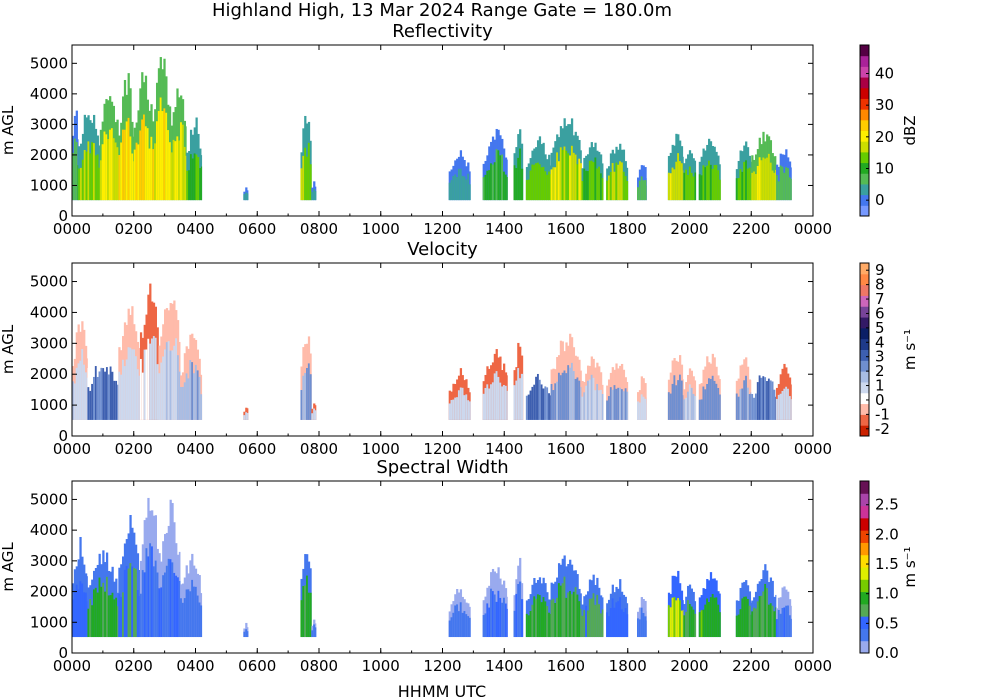  Describe the element at coordinates (381, 229) in the screenshot. I see `x-tick-label: 1000` at that location.